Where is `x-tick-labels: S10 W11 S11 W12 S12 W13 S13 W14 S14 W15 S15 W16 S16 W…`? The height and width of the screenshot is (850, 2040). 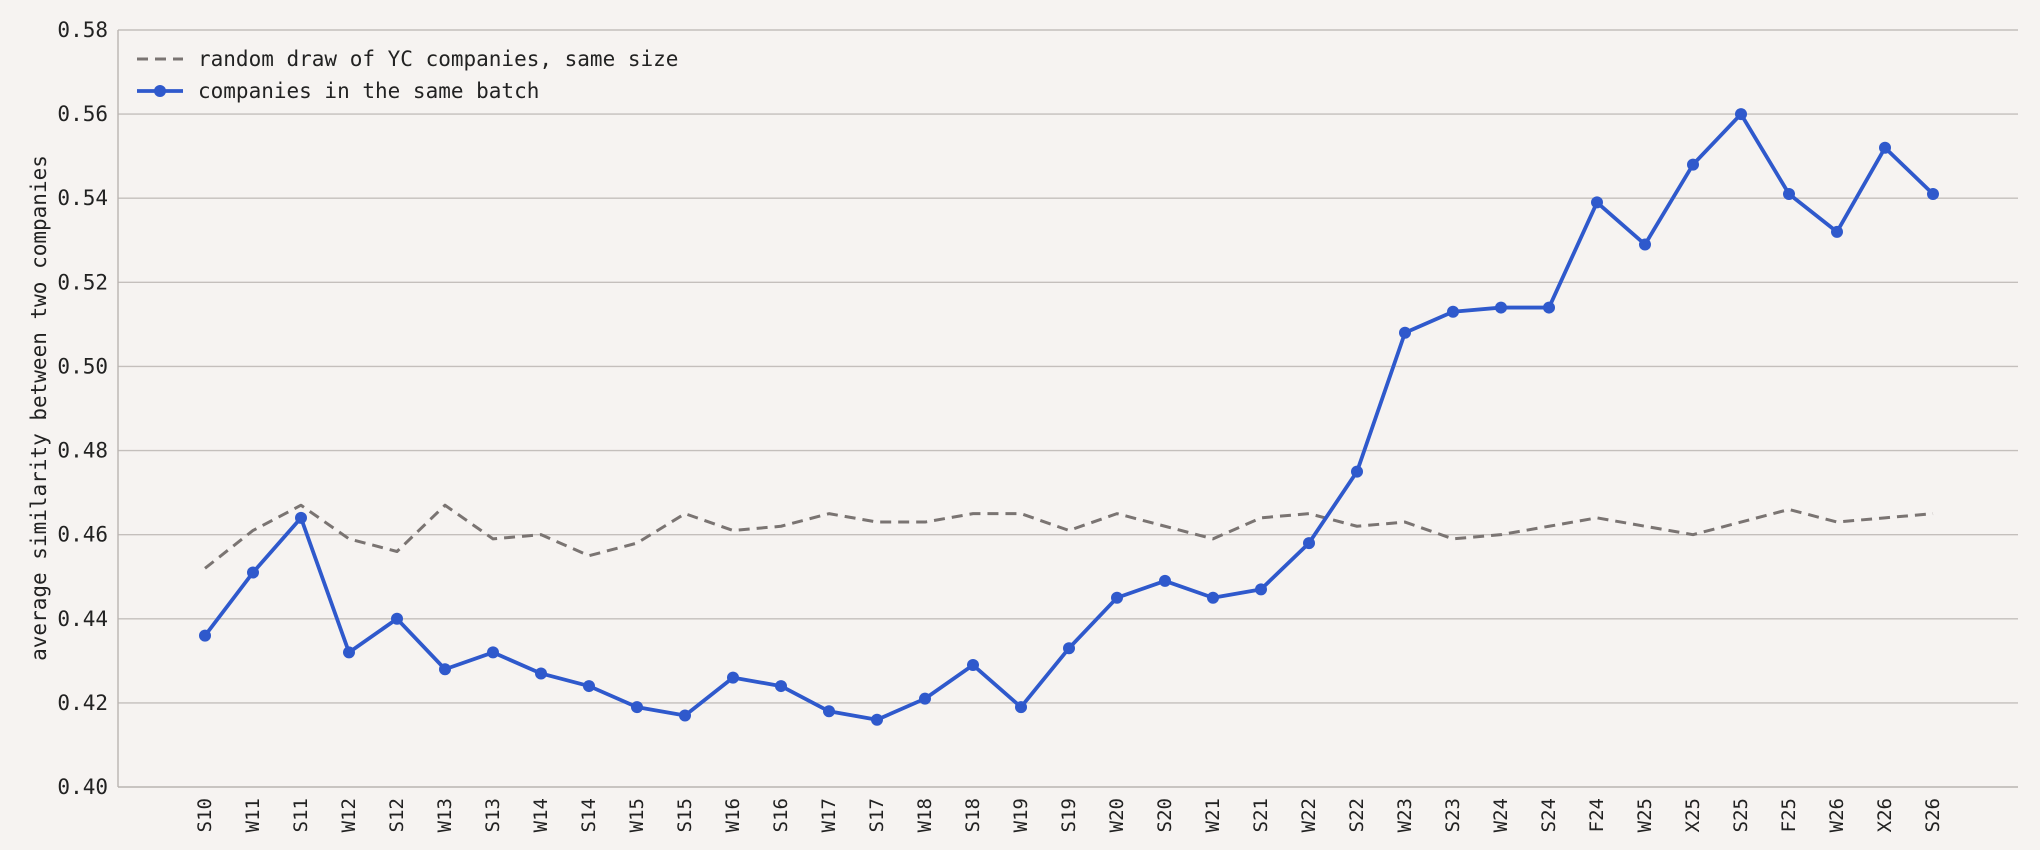
x-tick-labels: S10 W11 S11 W12 S12 W13 S13 W14 S14 W15 S15 W16 S16 W… is located at coordinates (1069, 815).